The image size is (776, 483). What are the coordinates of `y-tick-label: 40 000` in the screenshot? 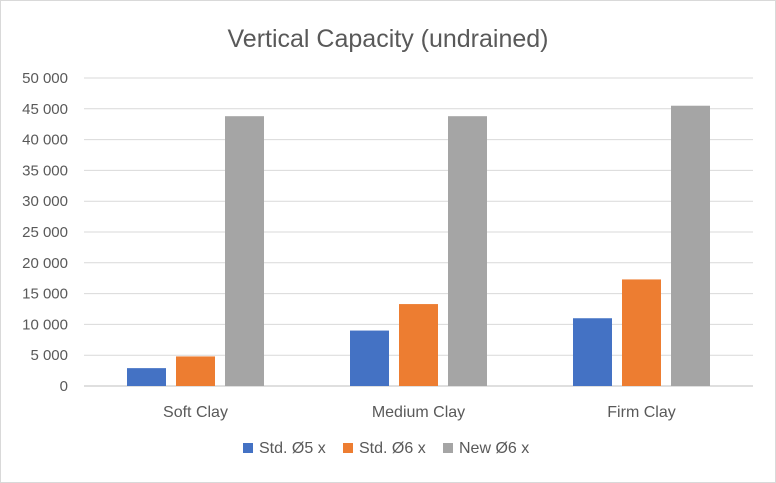 It's located at (45, 140).